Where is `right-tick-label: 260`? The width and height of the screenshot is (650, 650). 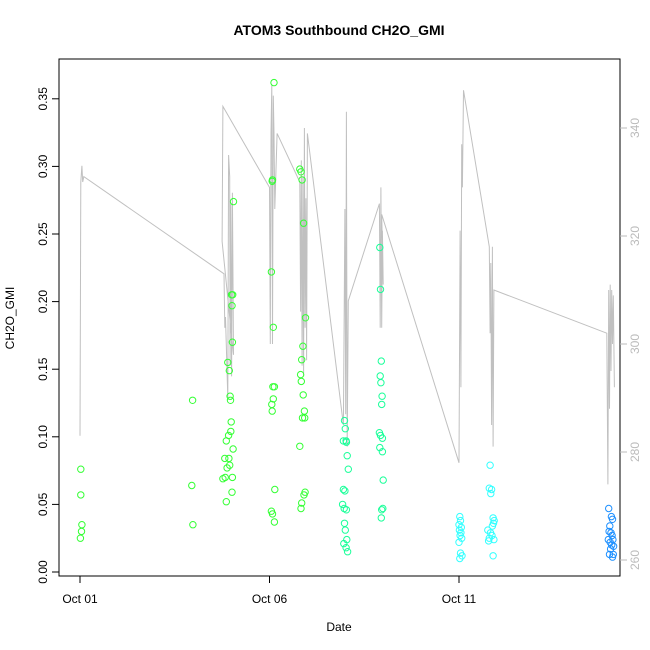 right-tick-label: 260 is located at coordinates (635, 560).